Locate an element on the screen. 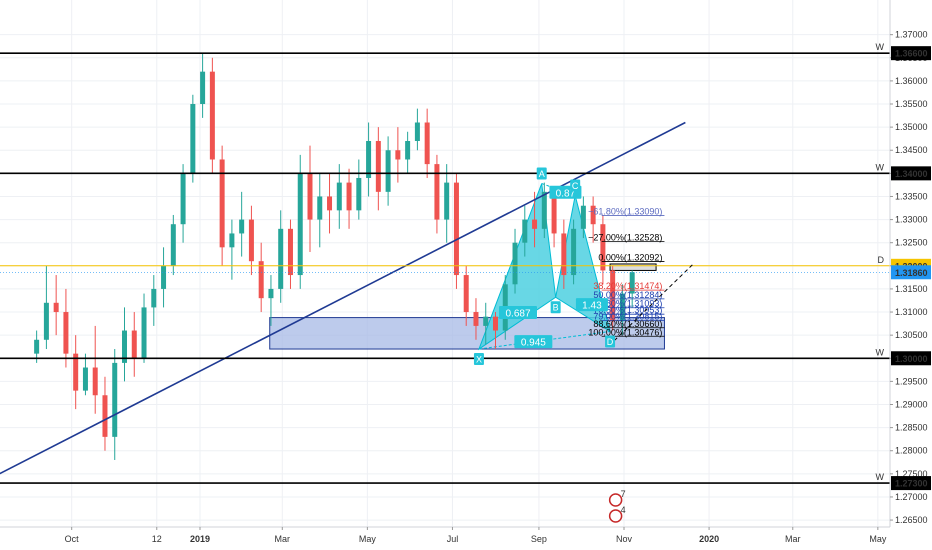 The width and height of the screenshot is (932, 550). level-price-label: 1.34000 is located at coordinates (911, 174).